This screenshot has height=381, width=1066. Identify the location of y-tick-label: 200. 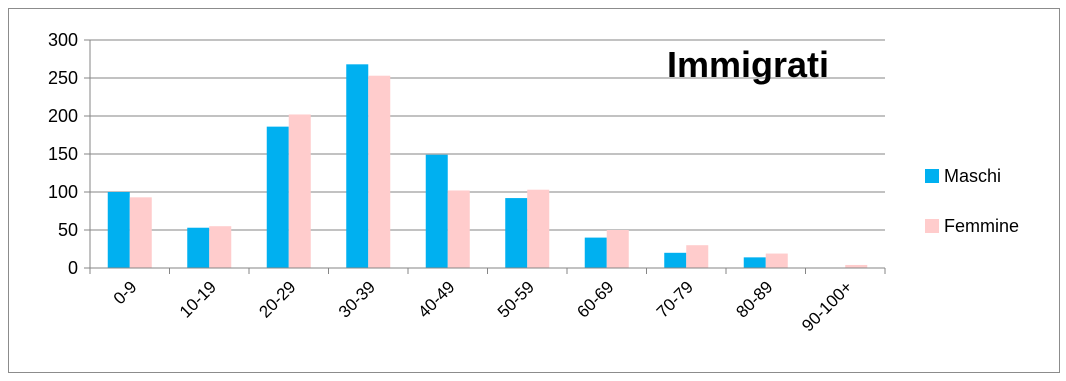
(63, 116).